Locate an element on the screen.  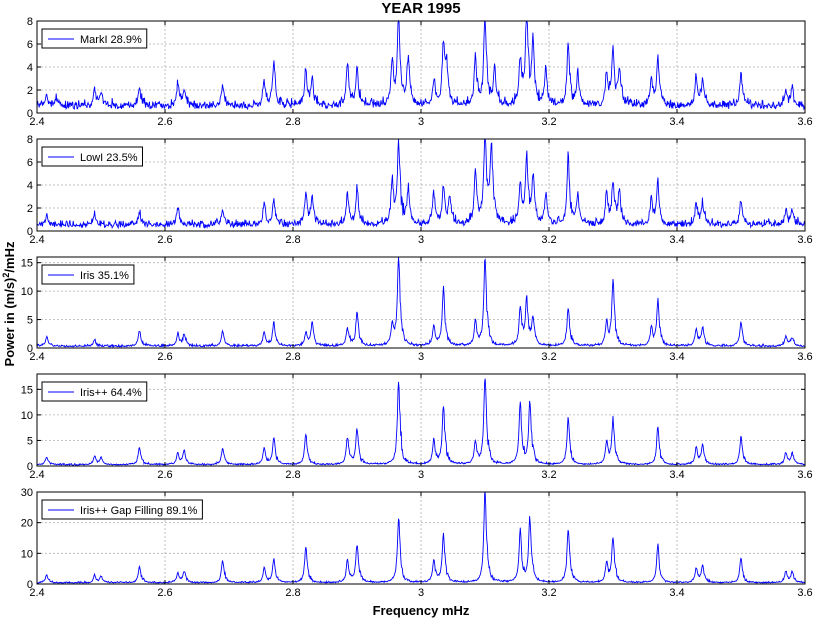
legend: MarkI 28.9% is located at coordinates (94, 38).